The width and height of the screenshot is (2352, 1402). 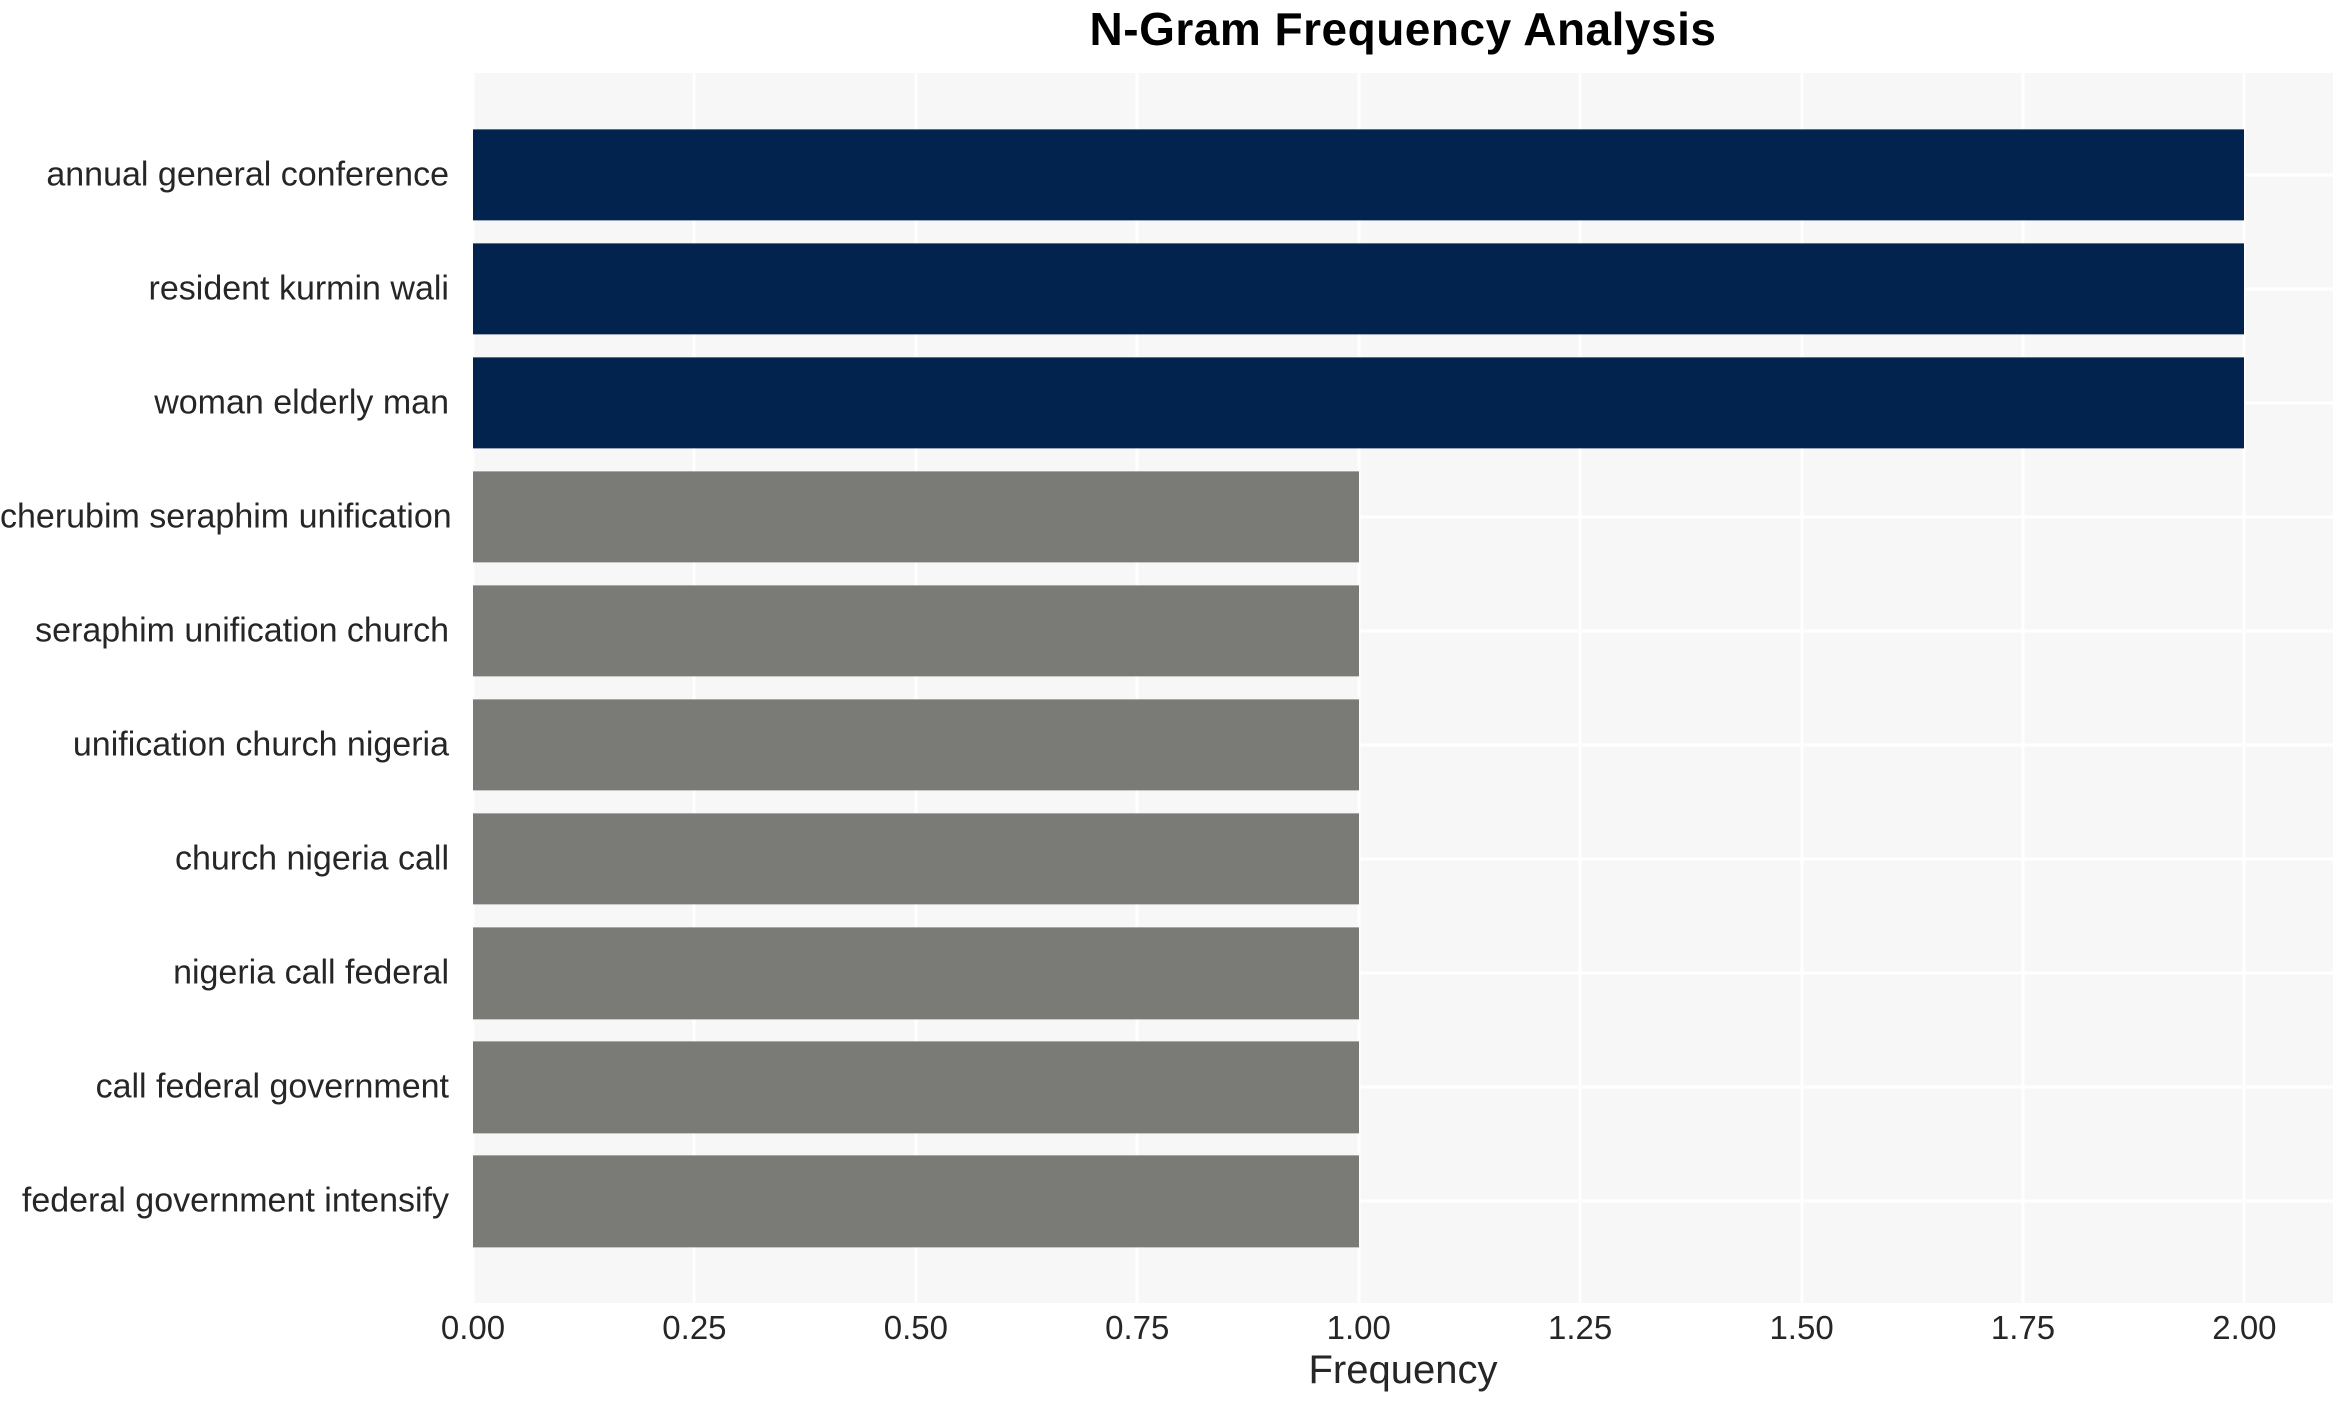 What do you see at coordinates (1358, 1327) in the screenshot?
I see `x-tick-label: 1.00` at bounding box center [1358, 1327].